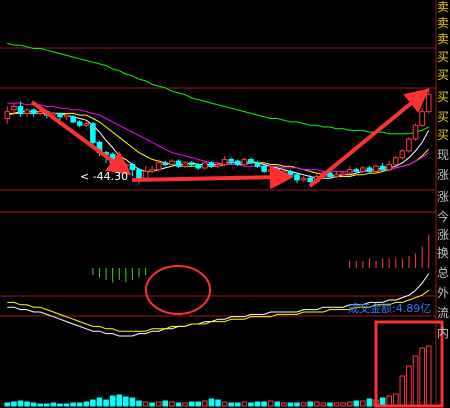 This screenshot has height=408, width=450. Describe the element at coordinates (218, 310) in the screenshot. I see `macd-dea-line` at that location.